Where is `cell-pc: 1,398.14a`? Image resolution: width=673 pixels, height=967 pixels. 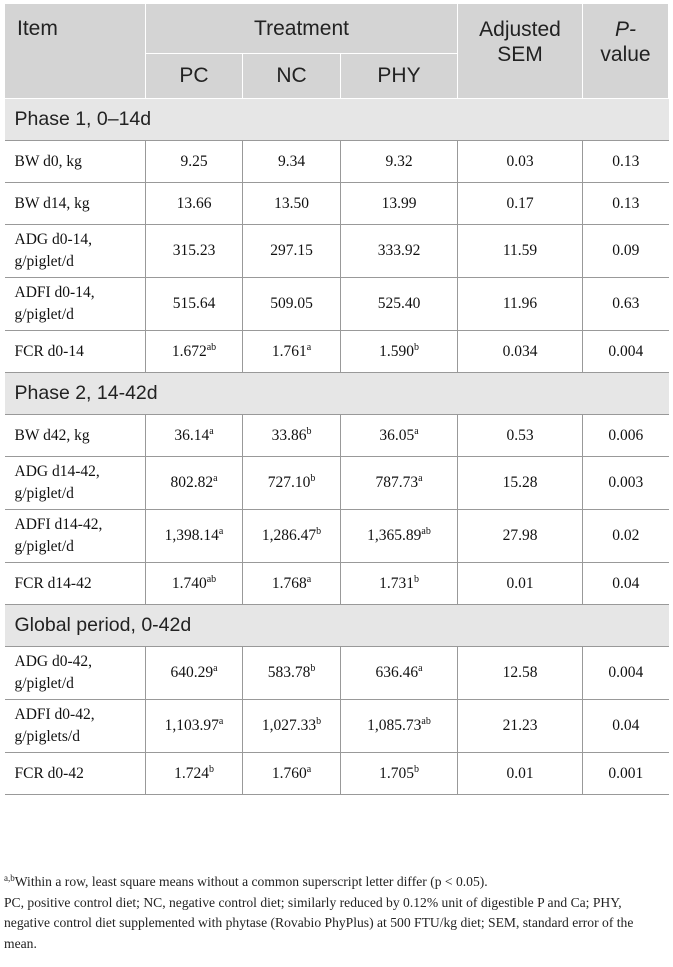 cell-pc: 1,398.14a is located at coordinates (194, 536).